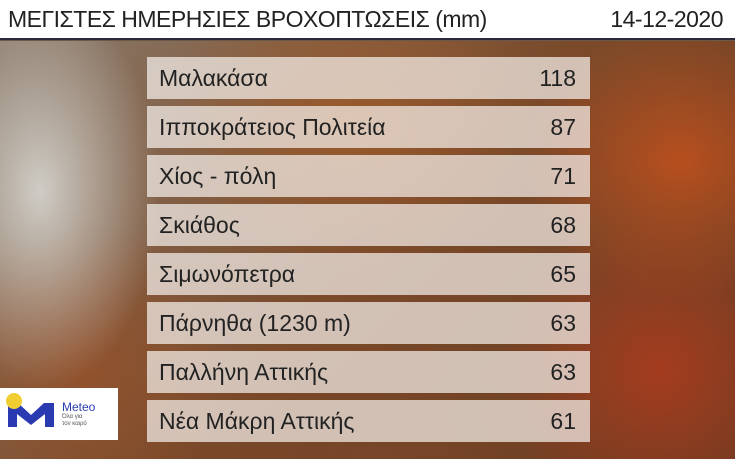  I want to click on m-logo-icon, so click(31, 415).